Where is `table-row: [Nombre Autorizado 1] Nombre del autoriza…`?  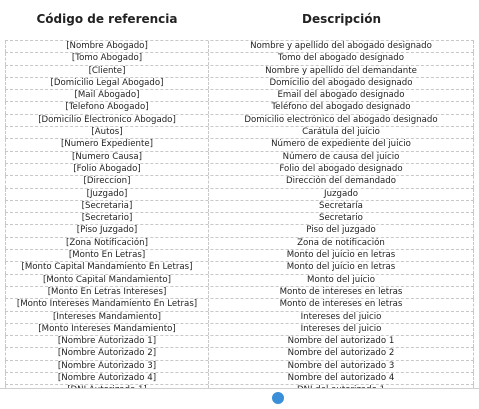 table-row: [Nombre Autorizado 1] Nombre del autoriza… is located at coordinates (239, 341).